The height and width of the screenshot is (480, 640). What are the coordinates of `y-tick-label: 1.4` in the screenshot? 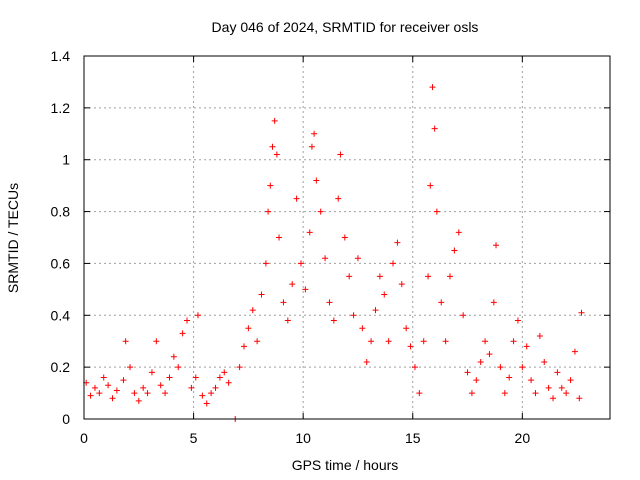 It's located at (61, 56).